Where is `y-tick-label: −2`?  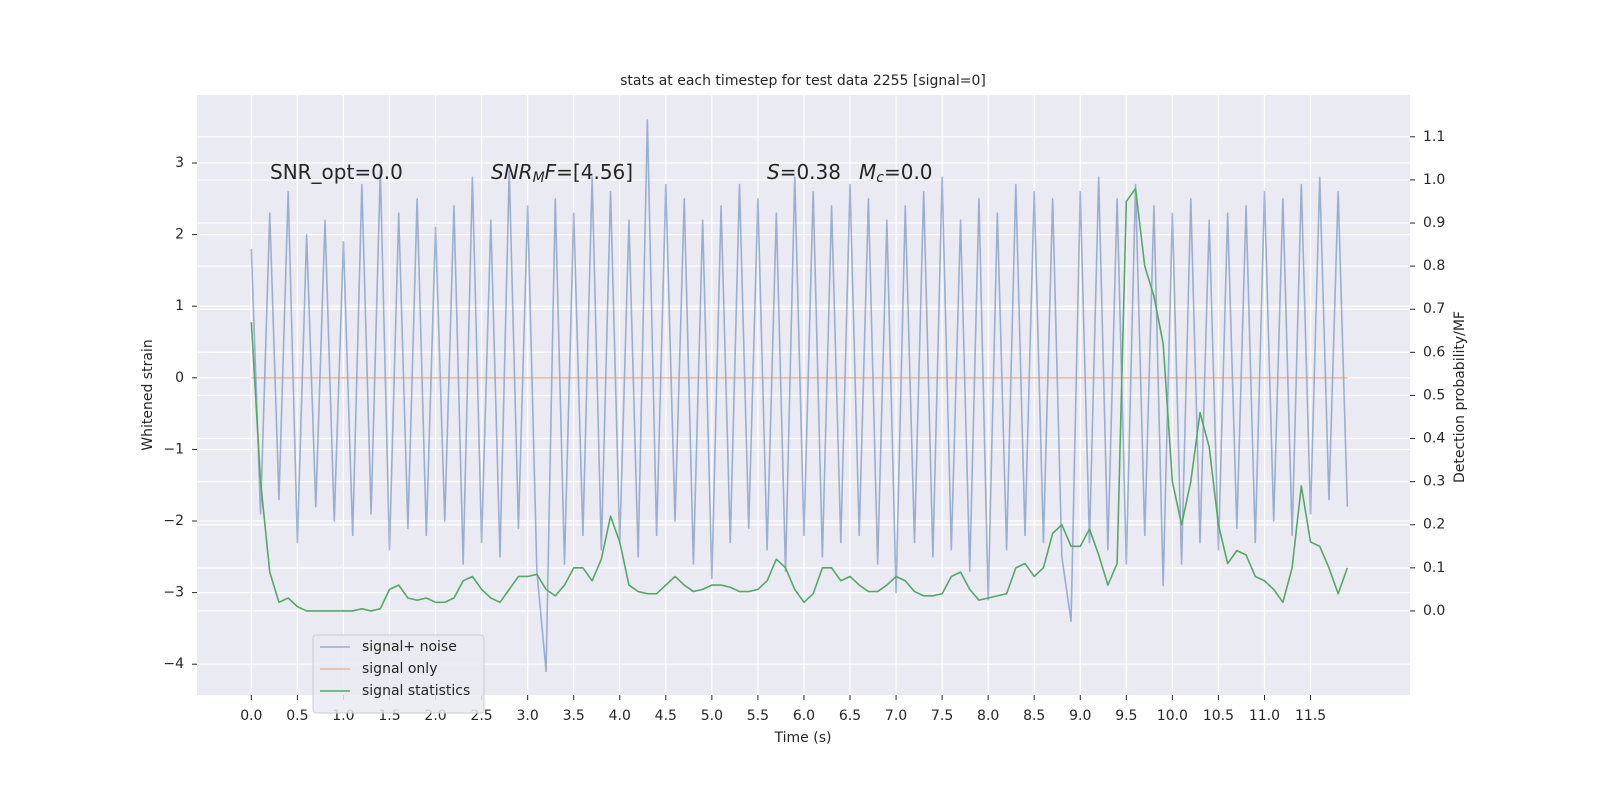
y-tick-label: −2 is located at coordinates (173, 521).